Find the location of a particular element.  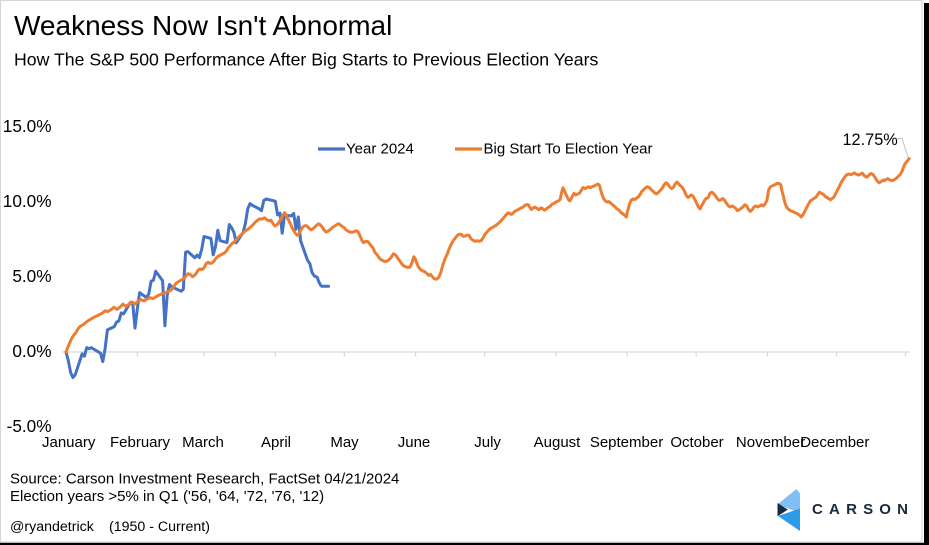

svg-text: December is located at coordinates (834, 442).